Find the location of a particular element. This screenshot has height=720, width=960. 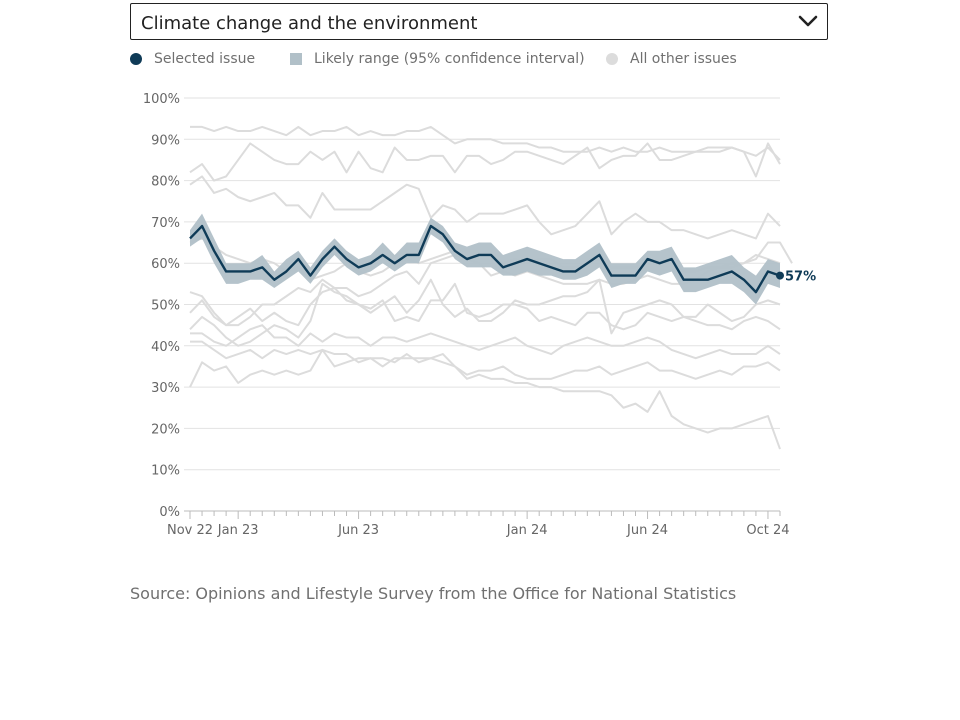

y-tick-label: 20% is located at coordinates (165, 429).